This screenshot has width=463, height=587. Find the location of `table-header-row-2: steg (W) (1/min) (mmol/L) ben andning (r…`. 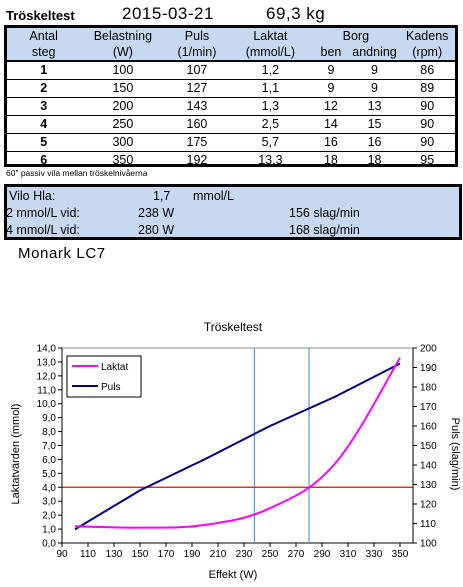

table-header-row-2: steg (W) (1/min) (mmol/L) ben andning (r… is located at coordinates (231, 53).